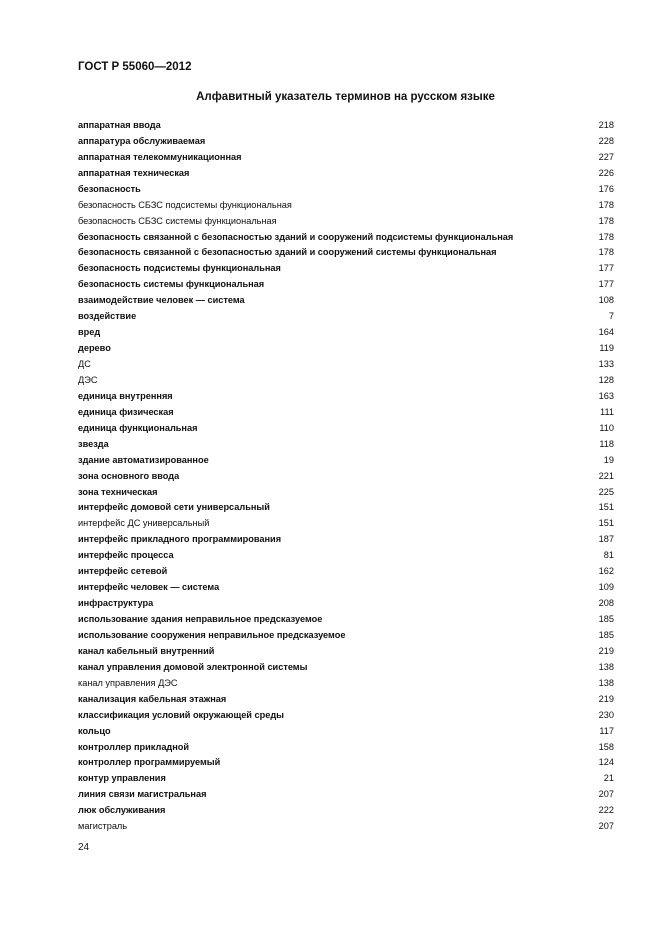 The image size is (661, 935). I want to click on index-term: безопасность СБЗС системы функциональная, so click(177, 220).